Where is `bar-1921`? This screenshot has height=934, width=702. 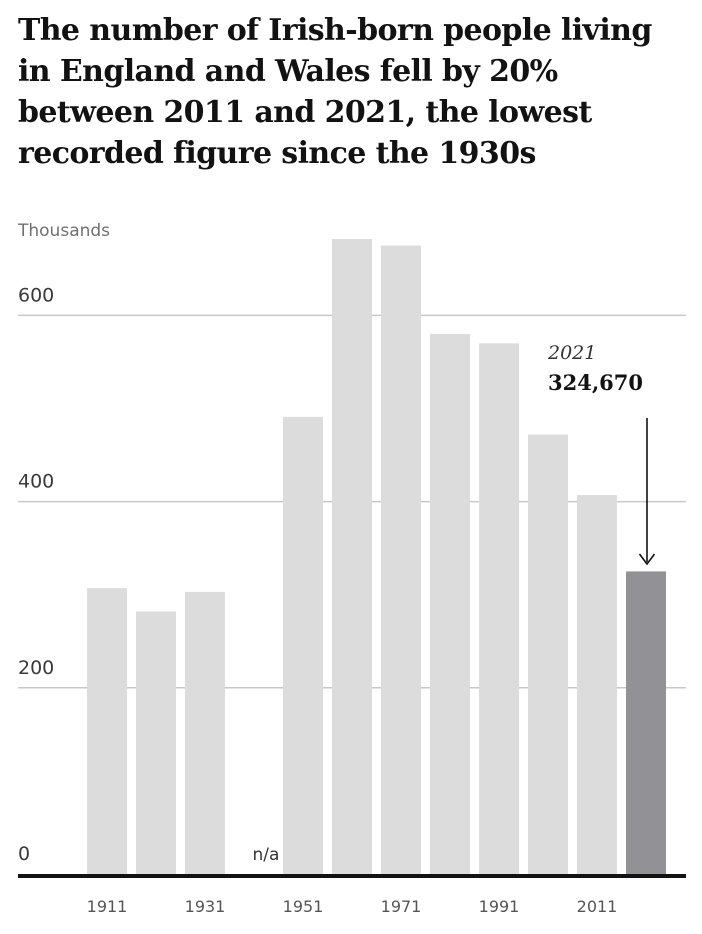
bar-1921 is located at coordinates (156, 742).